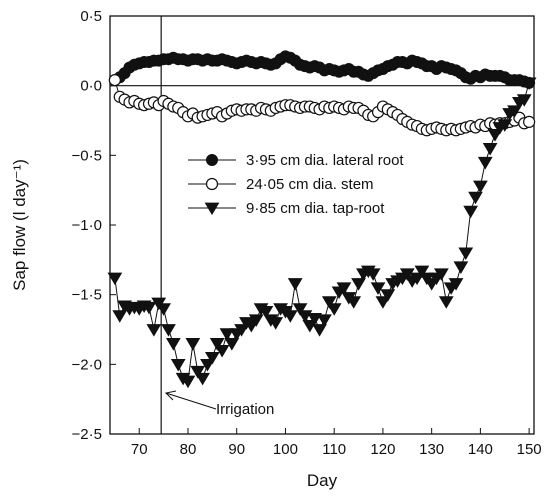 The width and height of the screenshot is (544, 500). Describe the element at coordinates (91, 16) in the screenshot. I see `y-tick-label: 0·5` at that location.